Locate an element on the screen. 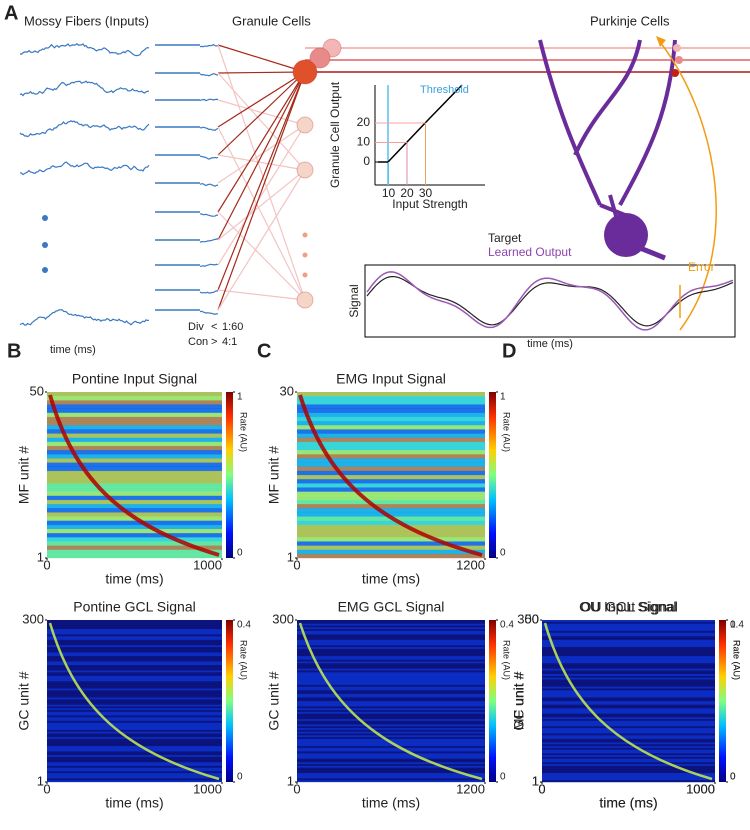  panel-label: B is located at coordinates (14, 351).